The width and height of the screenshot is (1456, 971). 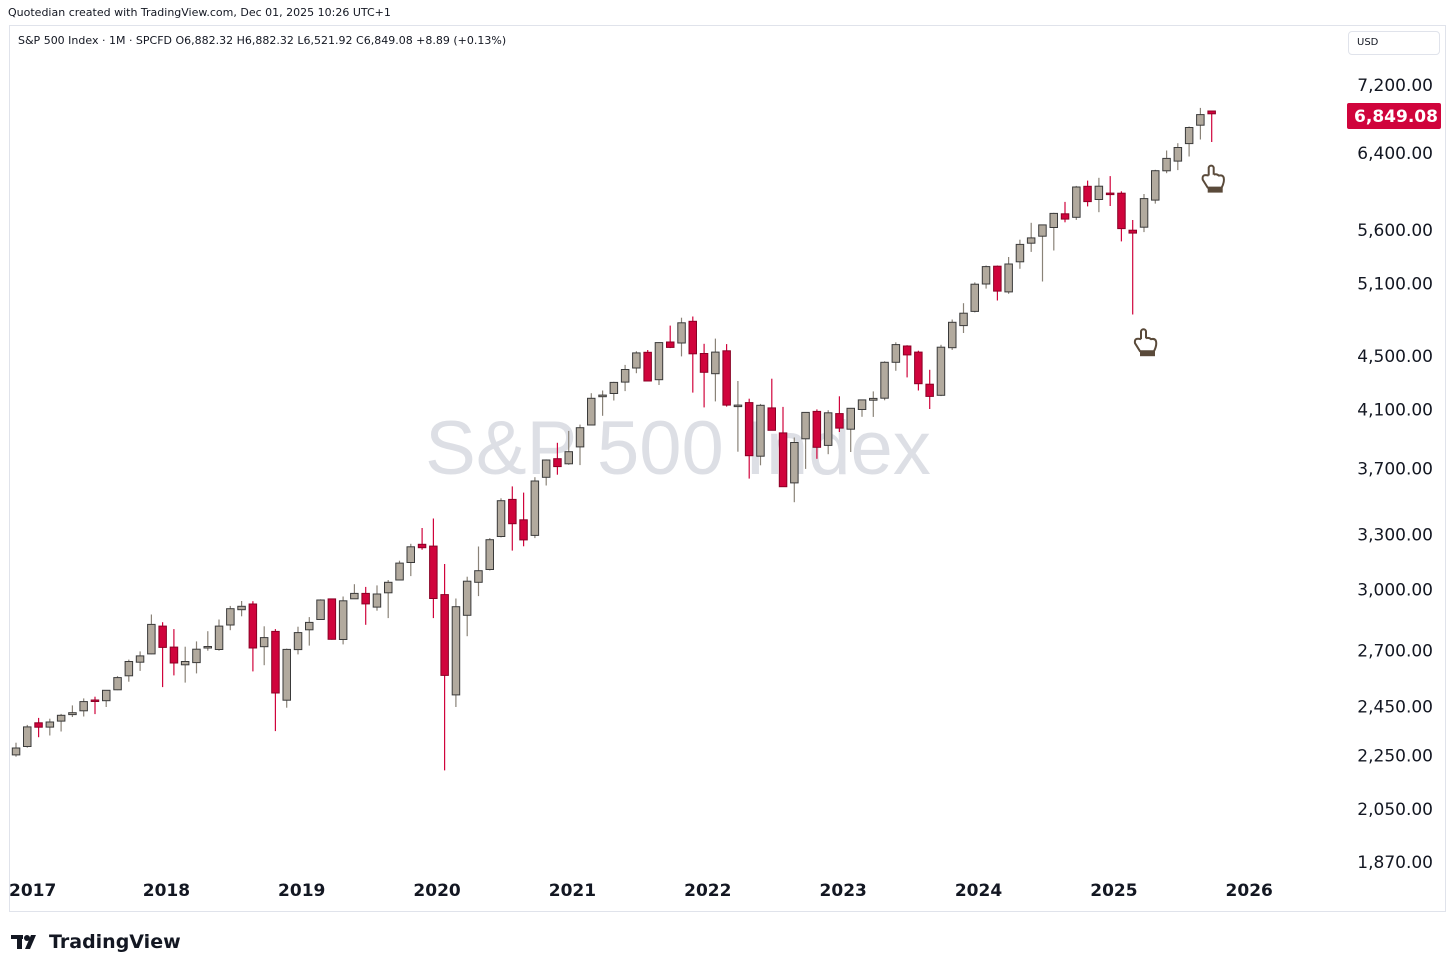 What do you see at coordinates (1395, 357) in the screenshot?
I see `price-tick-label: 4,500.00` at bounding box center [1395, 357].